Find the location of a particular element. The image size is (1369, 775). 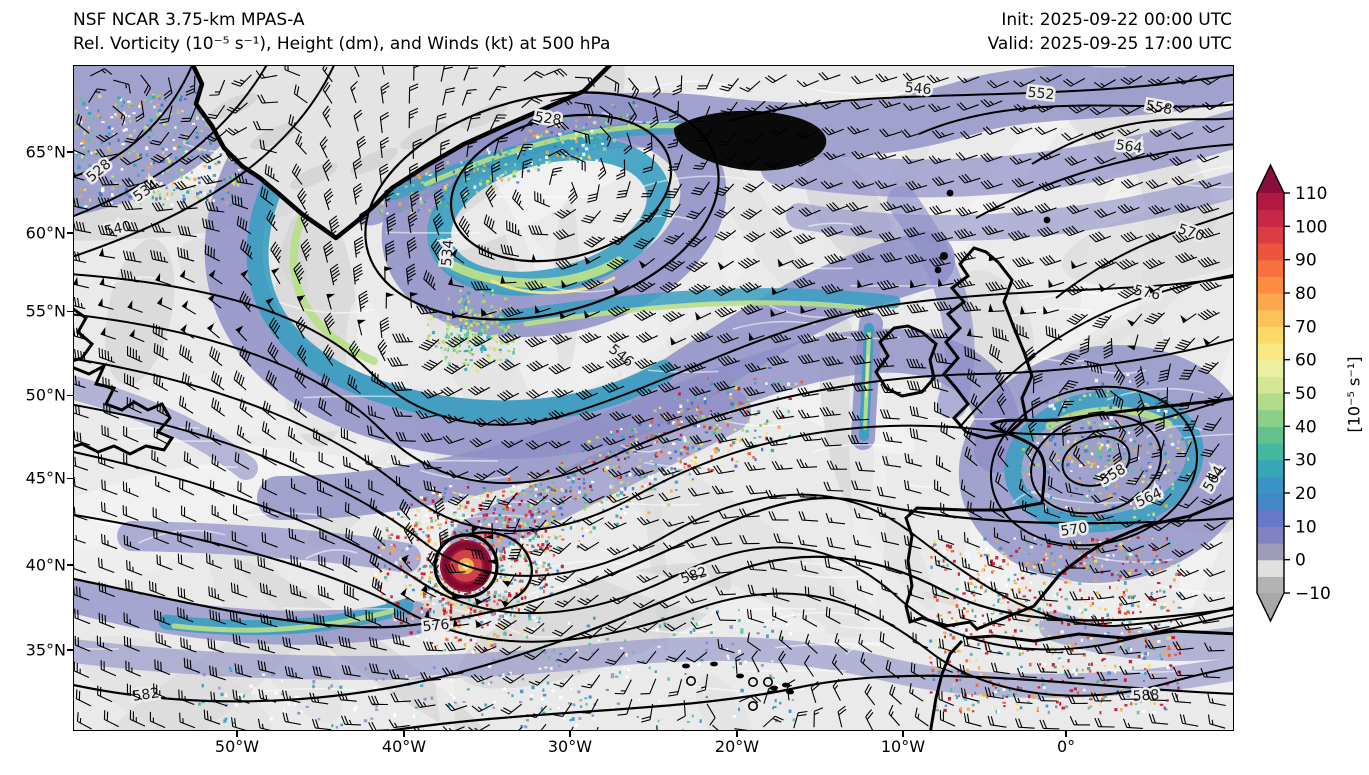

colorbar-tick-label: 60 is located at coordinates (1306, 361).